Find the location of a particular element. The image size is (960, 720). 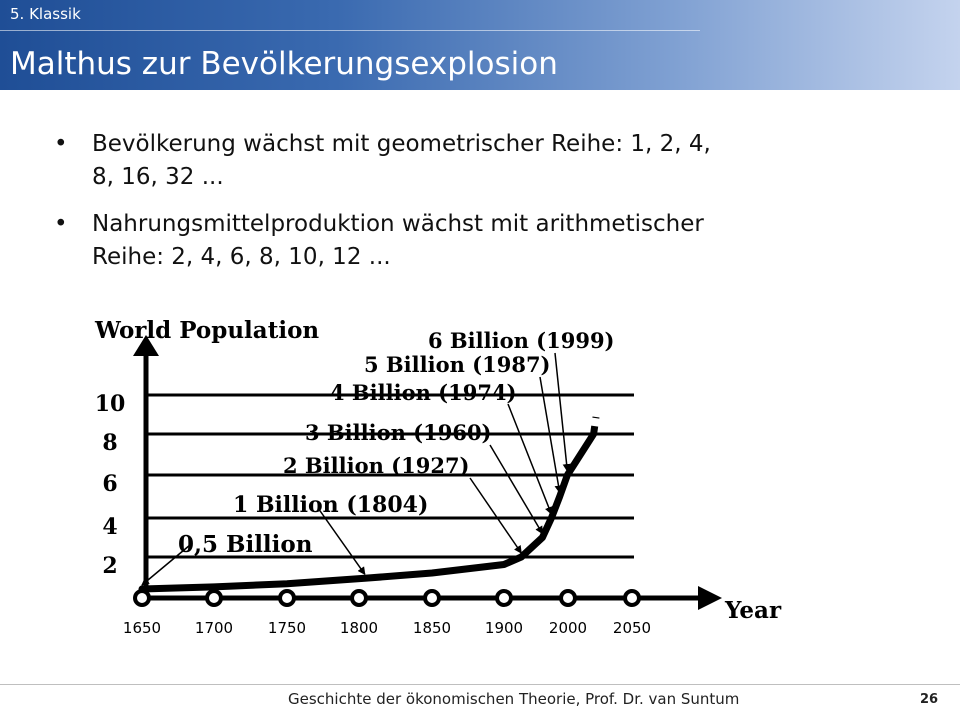

annotation-label: 1 Billion (1804) is located at coordinates (330, 505).